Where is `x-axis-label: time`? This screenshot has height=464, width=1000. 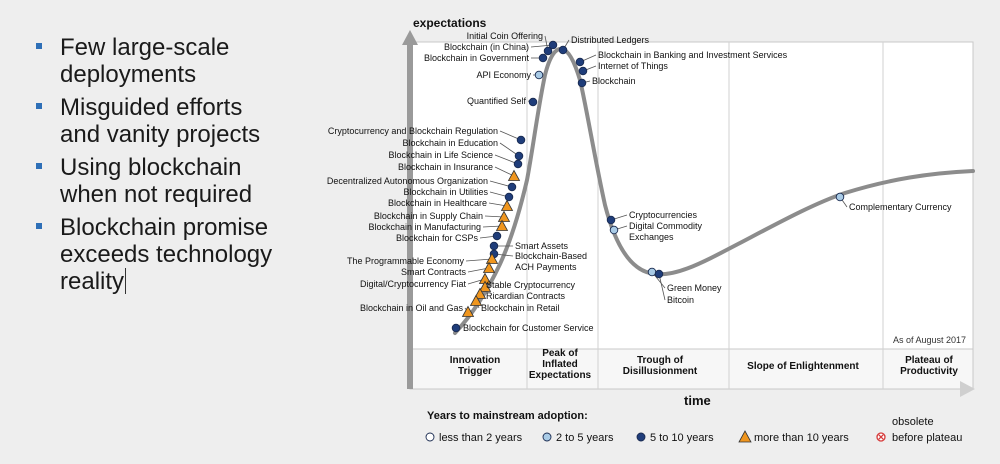
x-axis-label: time is located at coordinates (697, 400).